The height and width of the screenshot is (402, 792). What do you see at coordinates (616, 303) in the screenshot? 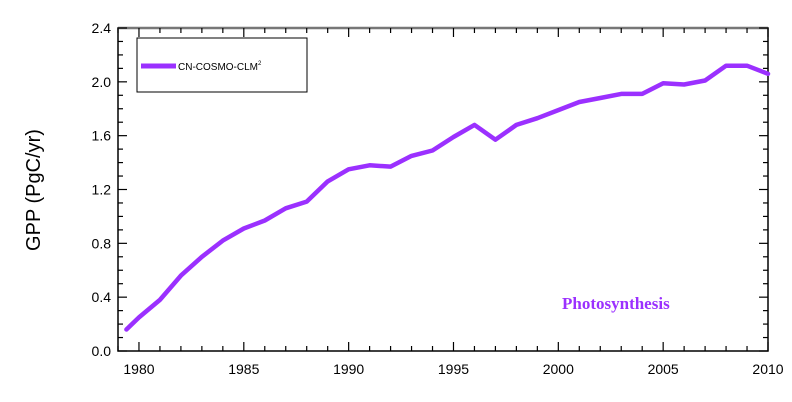
I see `annotation-photosynthesis: Photosynthesis` at bounding box center [616, 303].